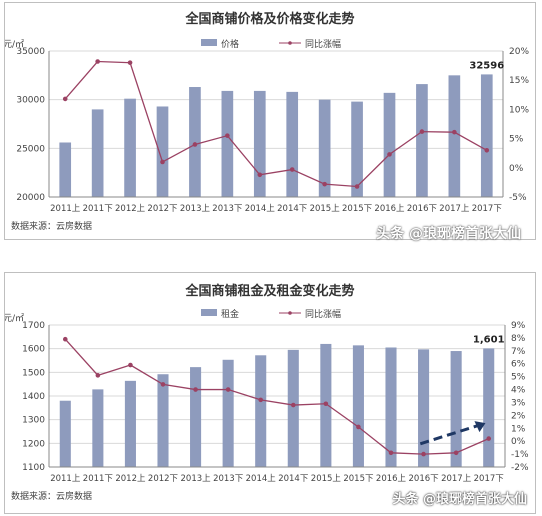 The height and width of the screenshot is (516, 542). I want to click on chart-title: 全国商铺租金及租金变化走势, so click(269, 291).